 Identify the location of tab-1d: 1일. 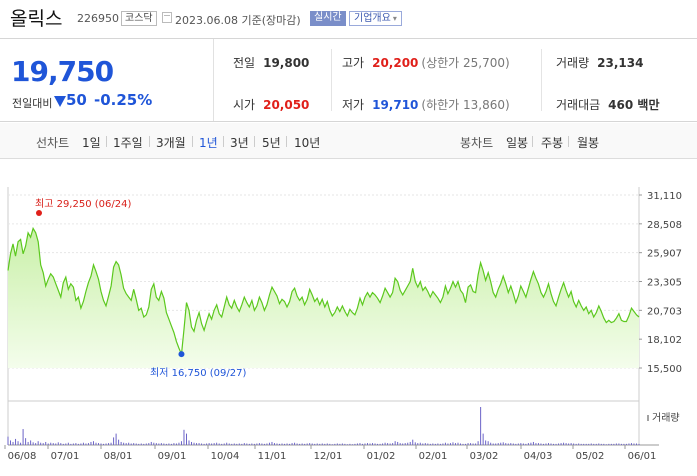
(91, 143).